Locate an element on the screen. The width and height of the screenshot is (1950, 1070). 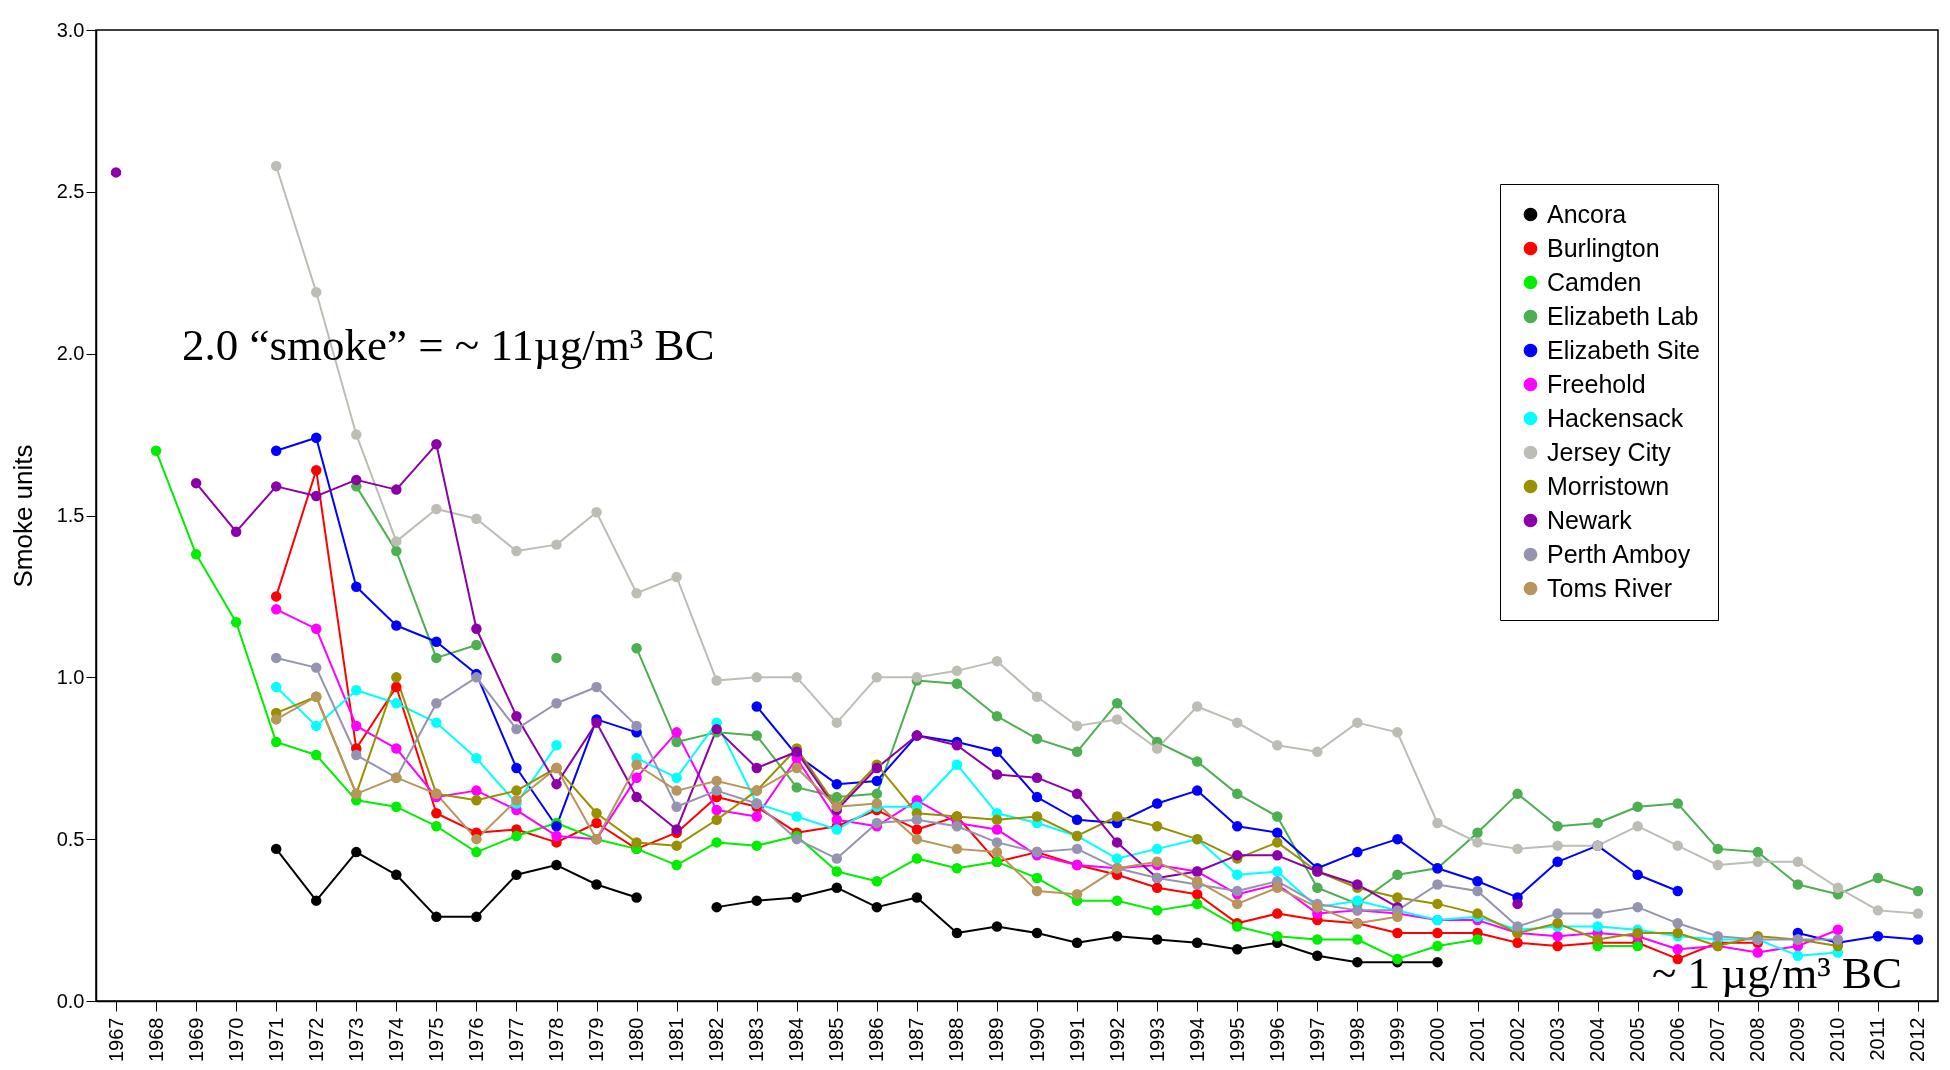
legend-label: Newark is located at coordinates (1590, 519).